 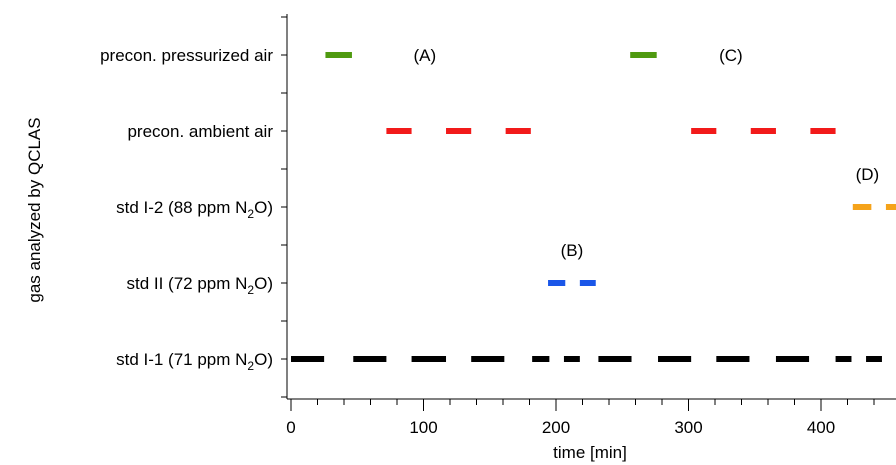 I want to click on y-axis-title: gas analyzed by QCLAS, so click(x=34, y=209).